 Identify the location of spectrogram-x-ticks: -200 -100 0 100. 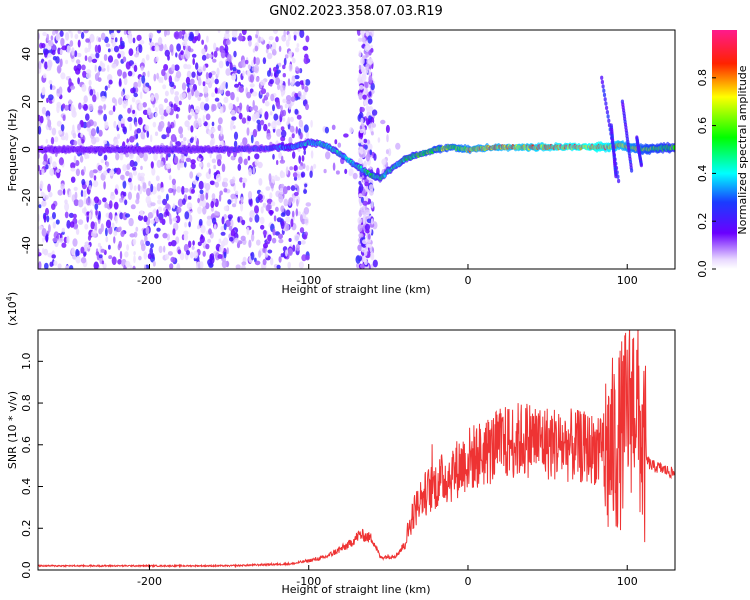
(387, 275).